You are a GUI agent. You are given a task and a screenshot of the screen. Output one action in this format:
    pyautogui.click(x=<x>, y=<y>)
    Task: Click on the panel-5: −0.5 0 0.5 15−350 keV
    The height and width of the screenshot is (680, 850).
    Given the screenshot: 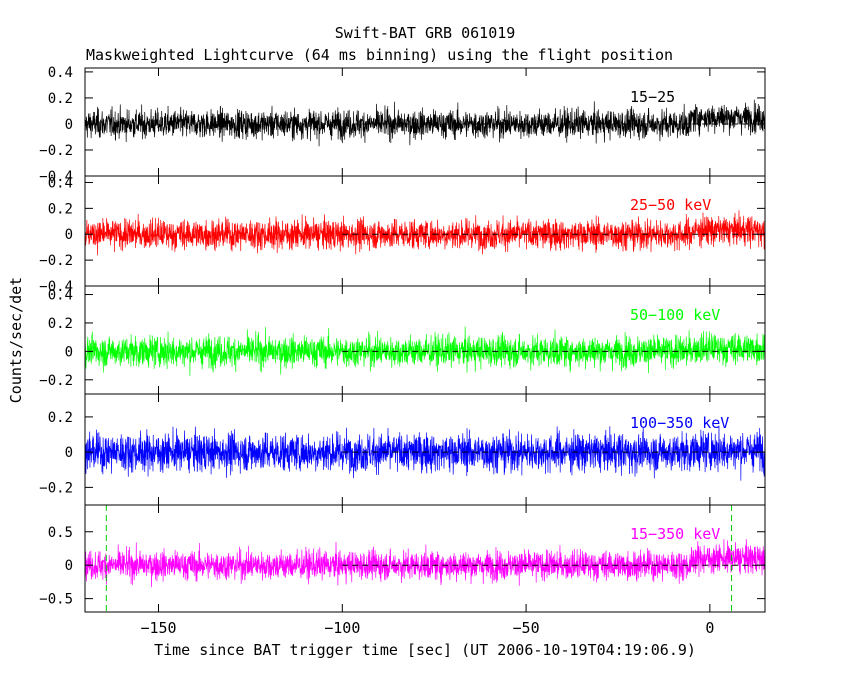 What is the action you would take?
    pyautogui.click(x=402, y=558)
    